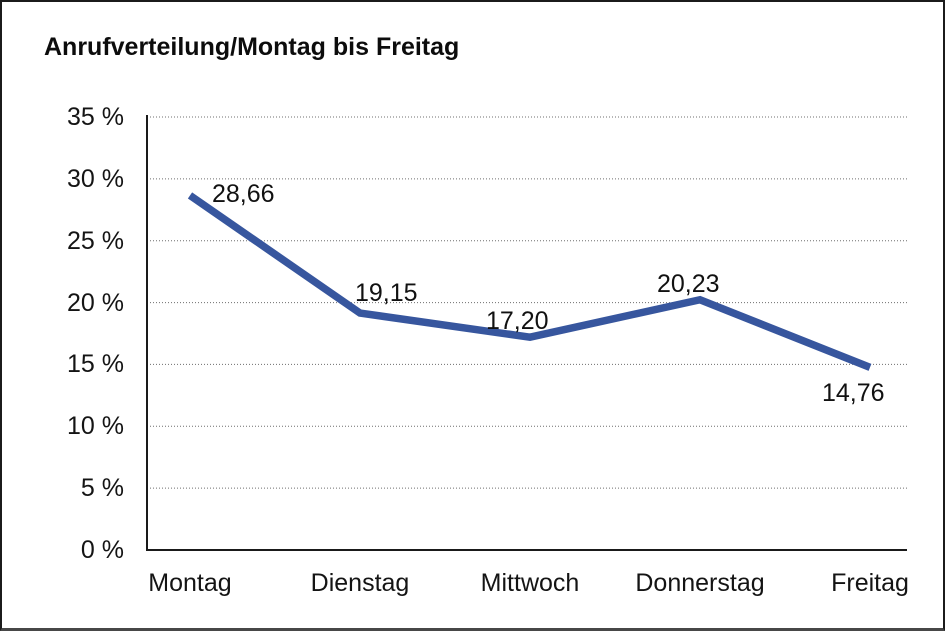 The height and width of the screenshot is (631, 945). I want to click on y-tick-label-10: 10 %, so click(95, 426).